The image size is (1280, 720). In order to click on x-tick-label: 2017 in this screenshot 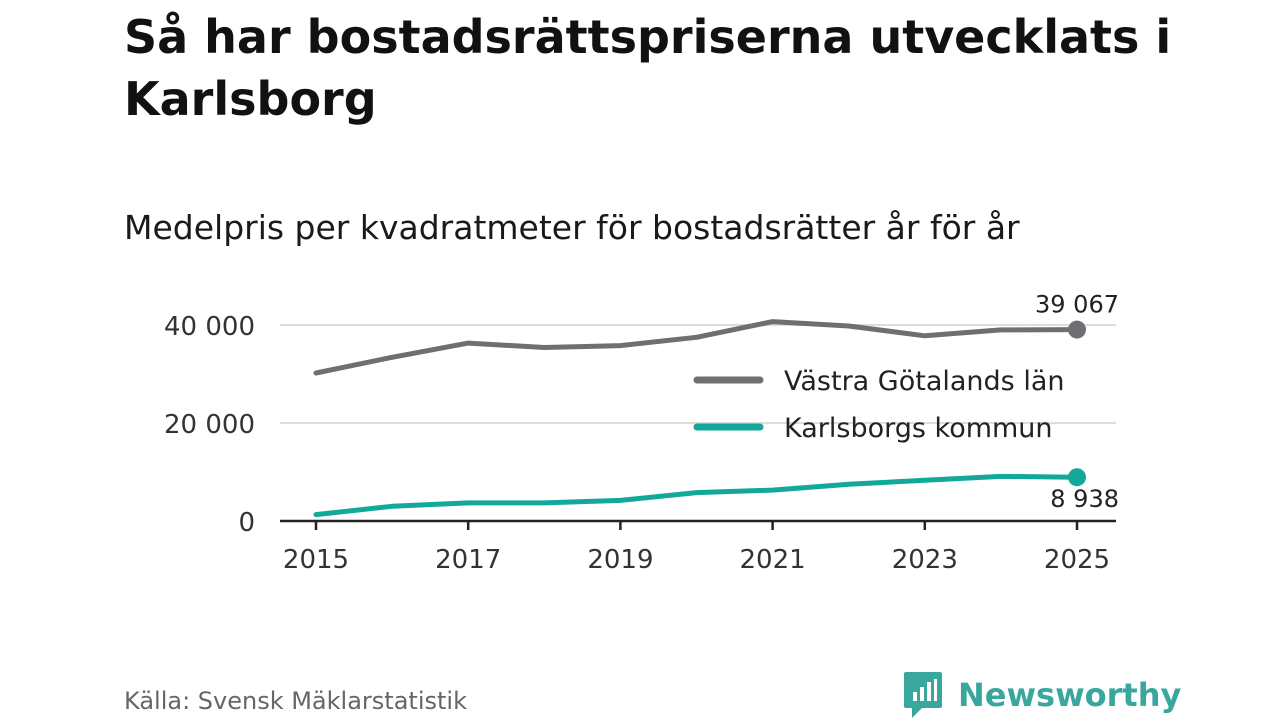, I will do `click(468, 560)`.